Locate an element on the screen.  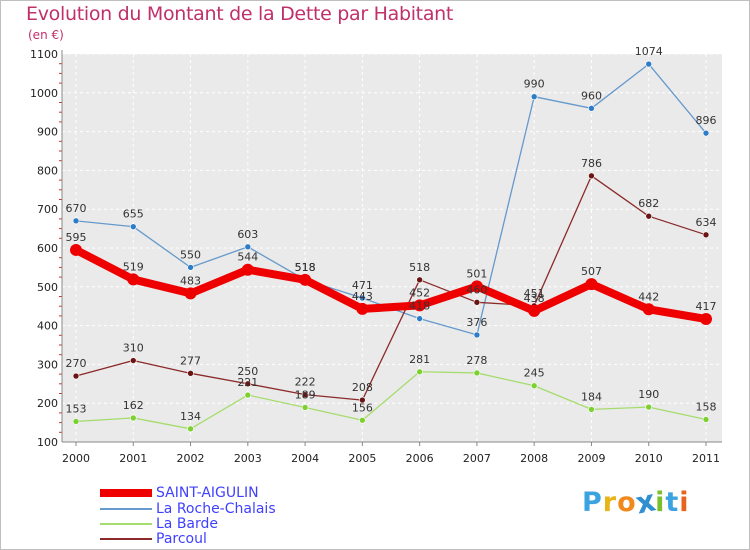
x-tick-label: 2005 is located at coordinates (362, 458).